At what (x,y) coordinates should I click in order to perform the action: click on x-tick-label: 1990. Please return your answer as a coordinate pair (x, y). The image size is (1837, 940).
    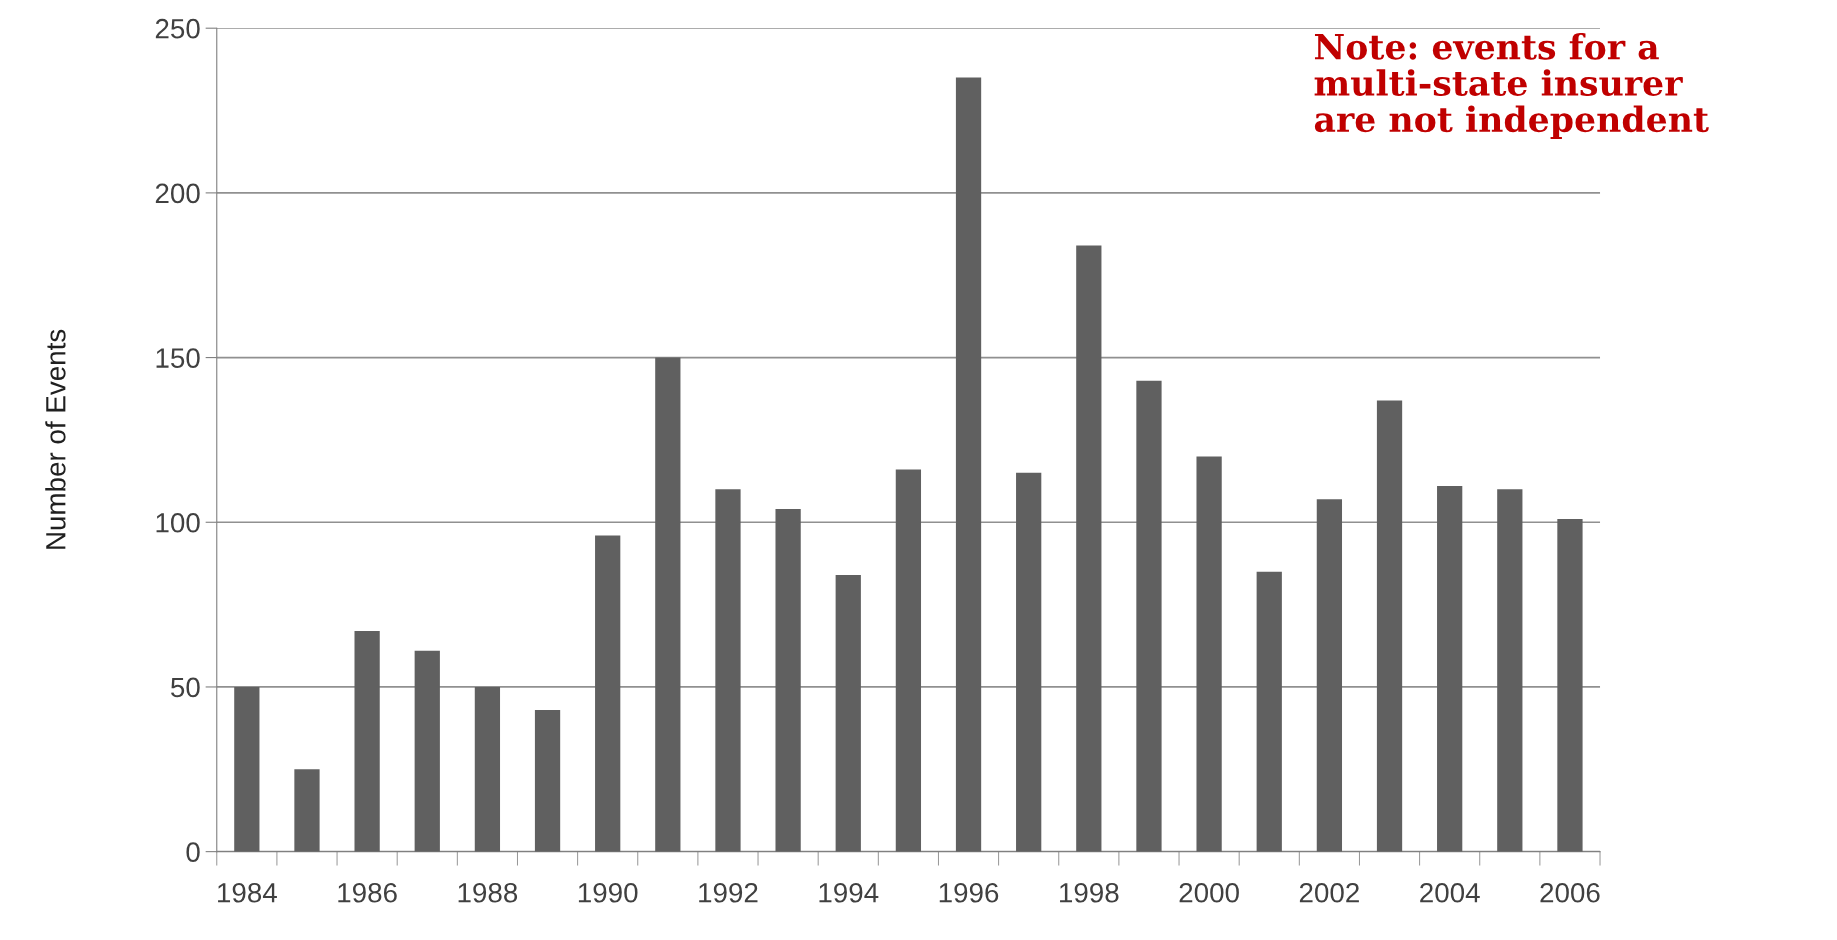
    Looking at the image, I should click on (608, 892).